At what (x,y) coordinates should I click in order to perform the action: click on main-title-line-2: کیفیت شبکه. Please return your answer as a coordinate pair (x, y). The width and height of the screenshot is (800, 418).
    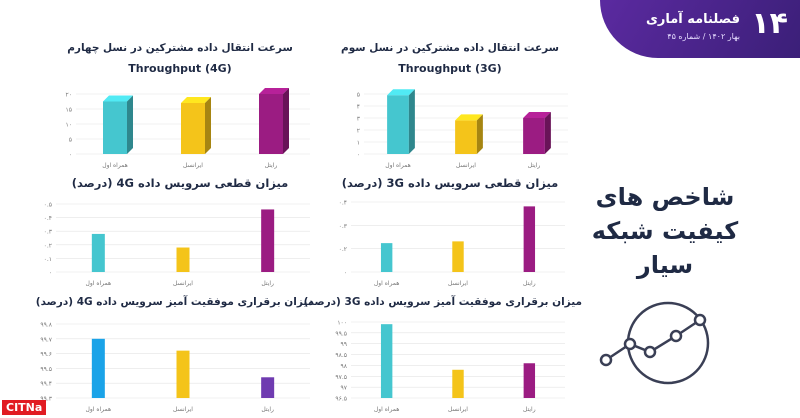
    Looking at the image, I should click on (665, 231).